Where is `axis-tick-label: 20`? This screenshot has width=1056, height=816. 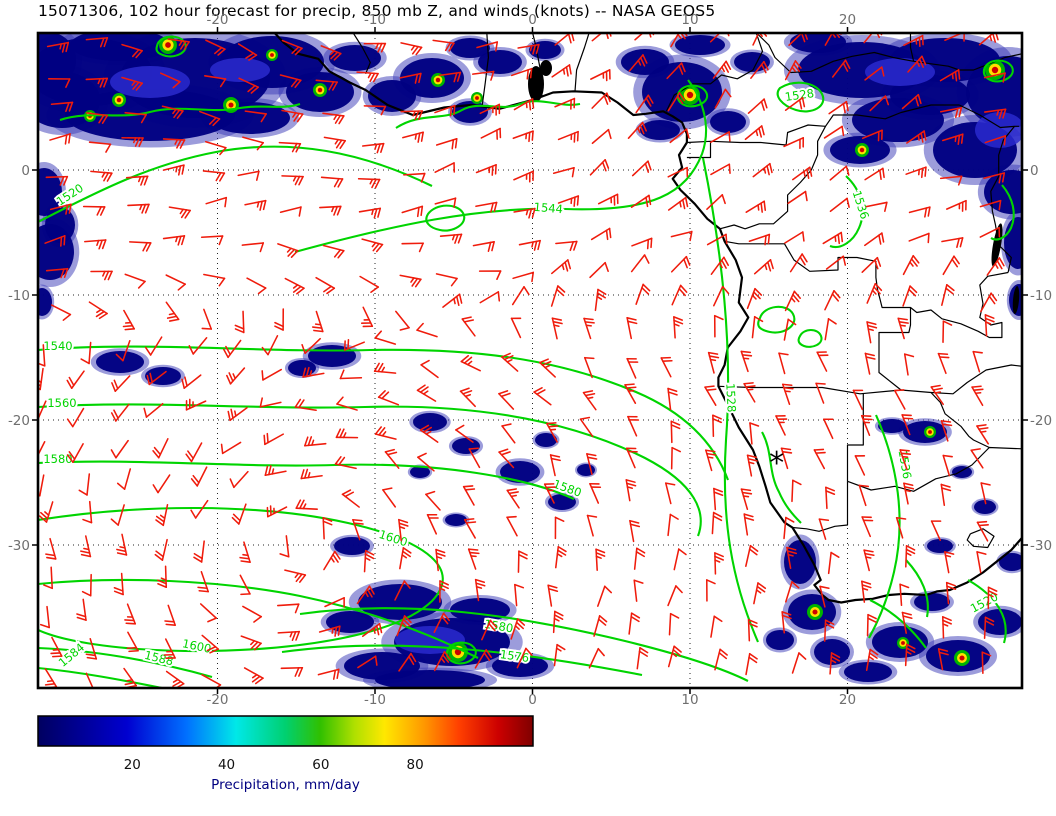
axis-tick-label: 20 is located at coordinates (847, 20).